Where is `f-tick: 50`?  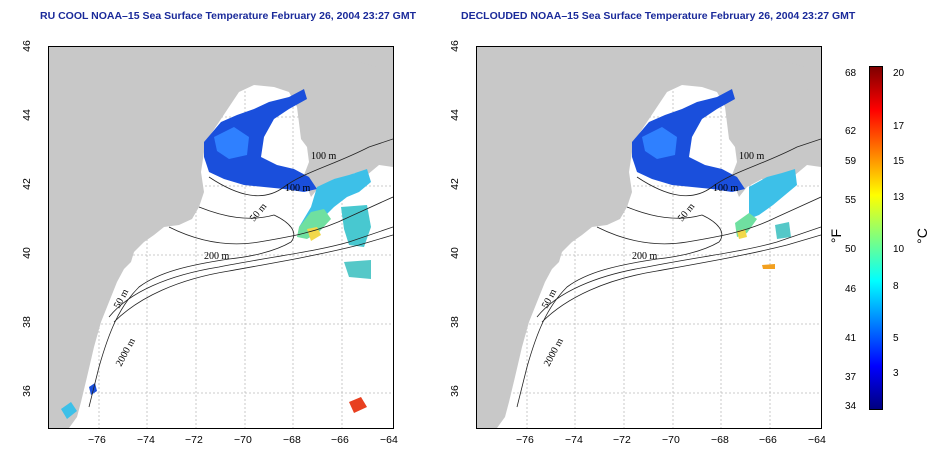
f-tick: 50 is located at coordinates (851, 249).